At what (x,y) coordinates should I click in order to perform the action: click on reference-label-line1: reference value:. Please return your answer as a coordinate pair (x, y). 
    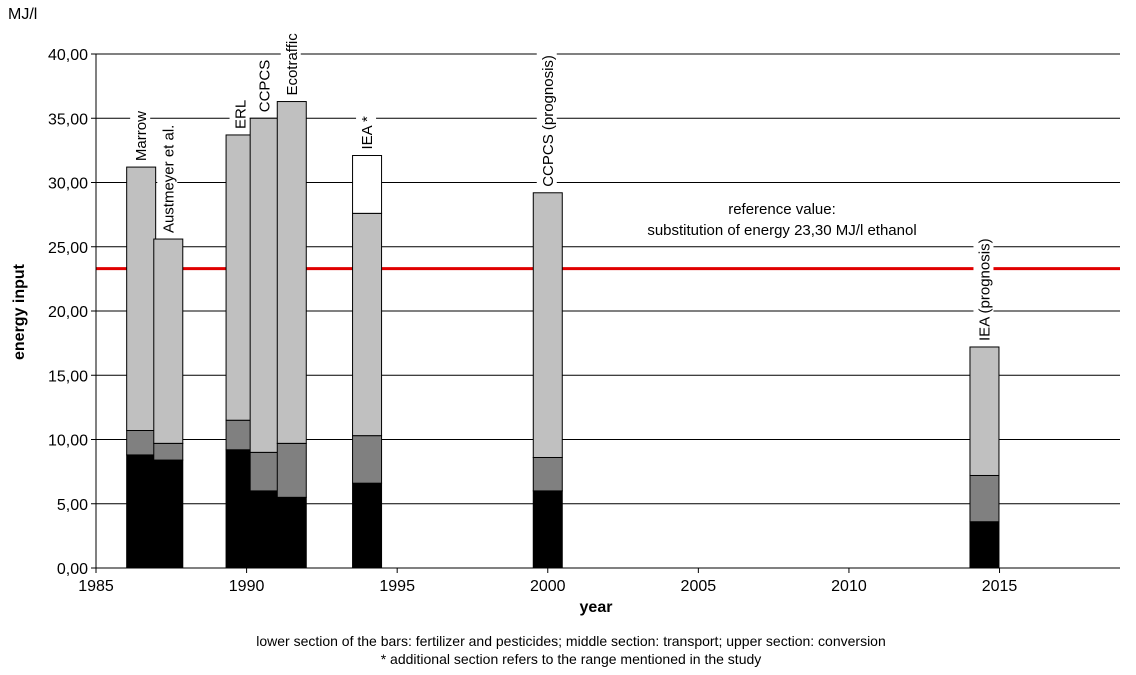
    Looking at the image, I should click on (782, 209).